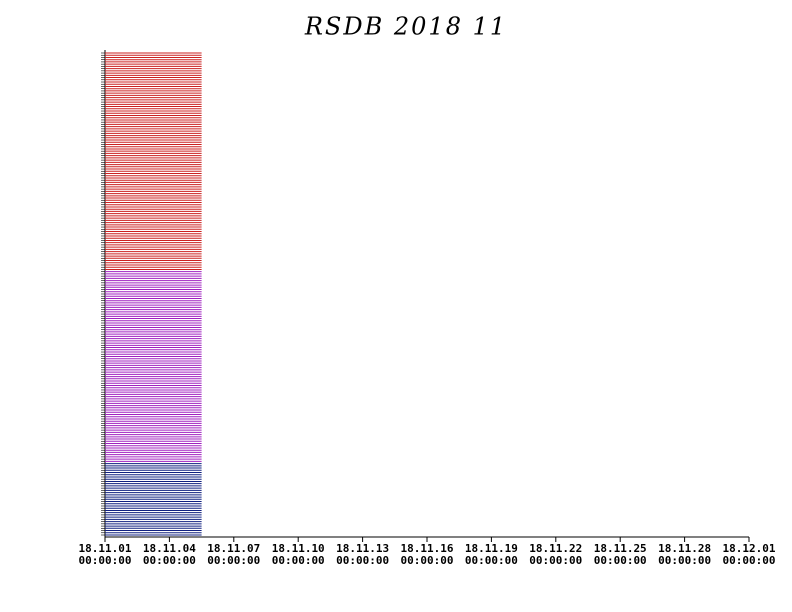  I want to click on x-tick-label: 18.12.01, so click(749, 548).